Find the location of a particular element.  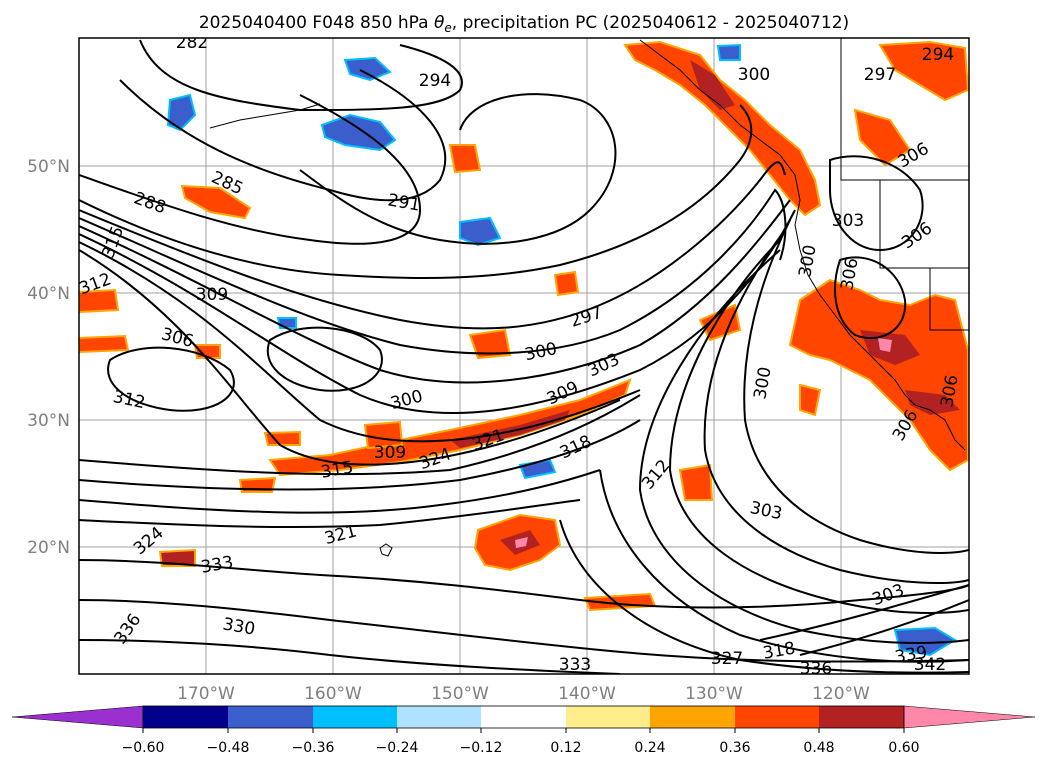

precip-baja is located at coordinates (810, 400).